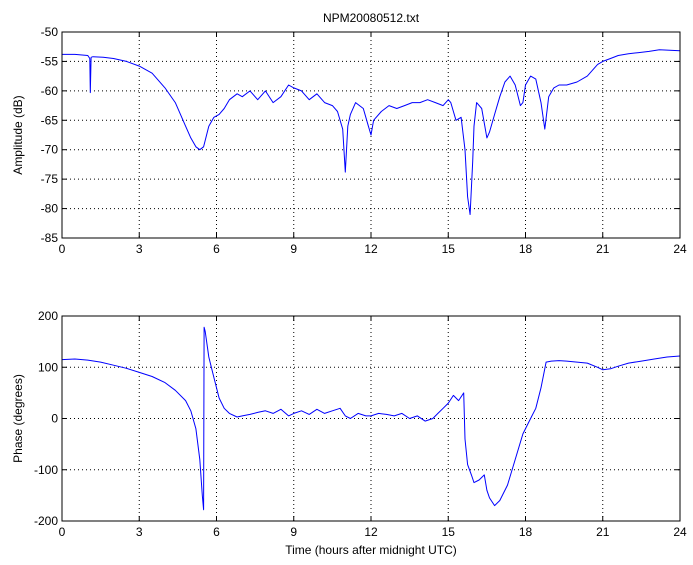 This screenshot has height=565, width=693. I want to click on top-x-tick-label: 0, so click(62, 249).